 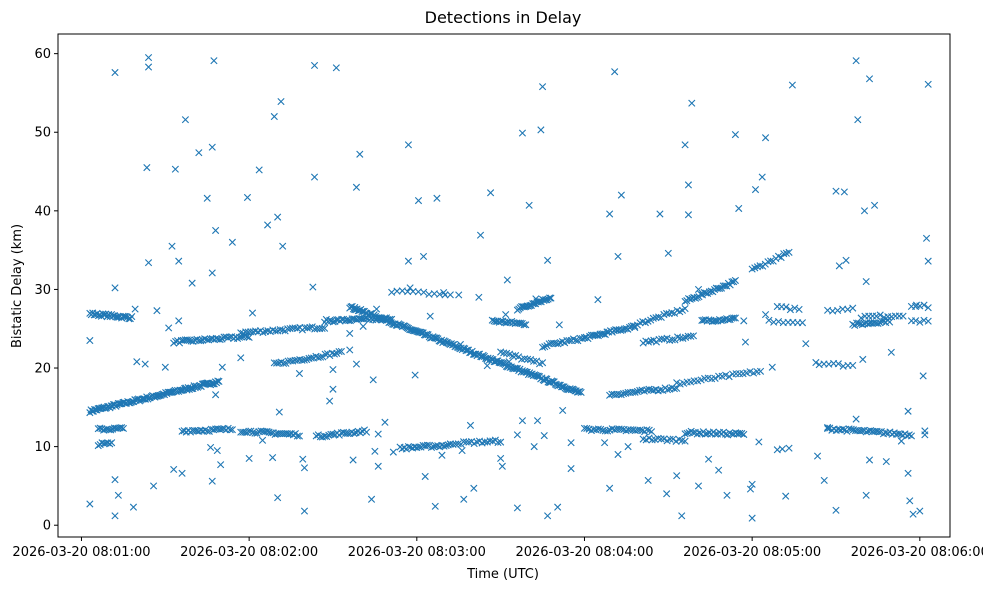 What do you see at coordinates (42, 133) in the screenshot?
I see `y-tick-label: 50` at bounding box center [42, 133].